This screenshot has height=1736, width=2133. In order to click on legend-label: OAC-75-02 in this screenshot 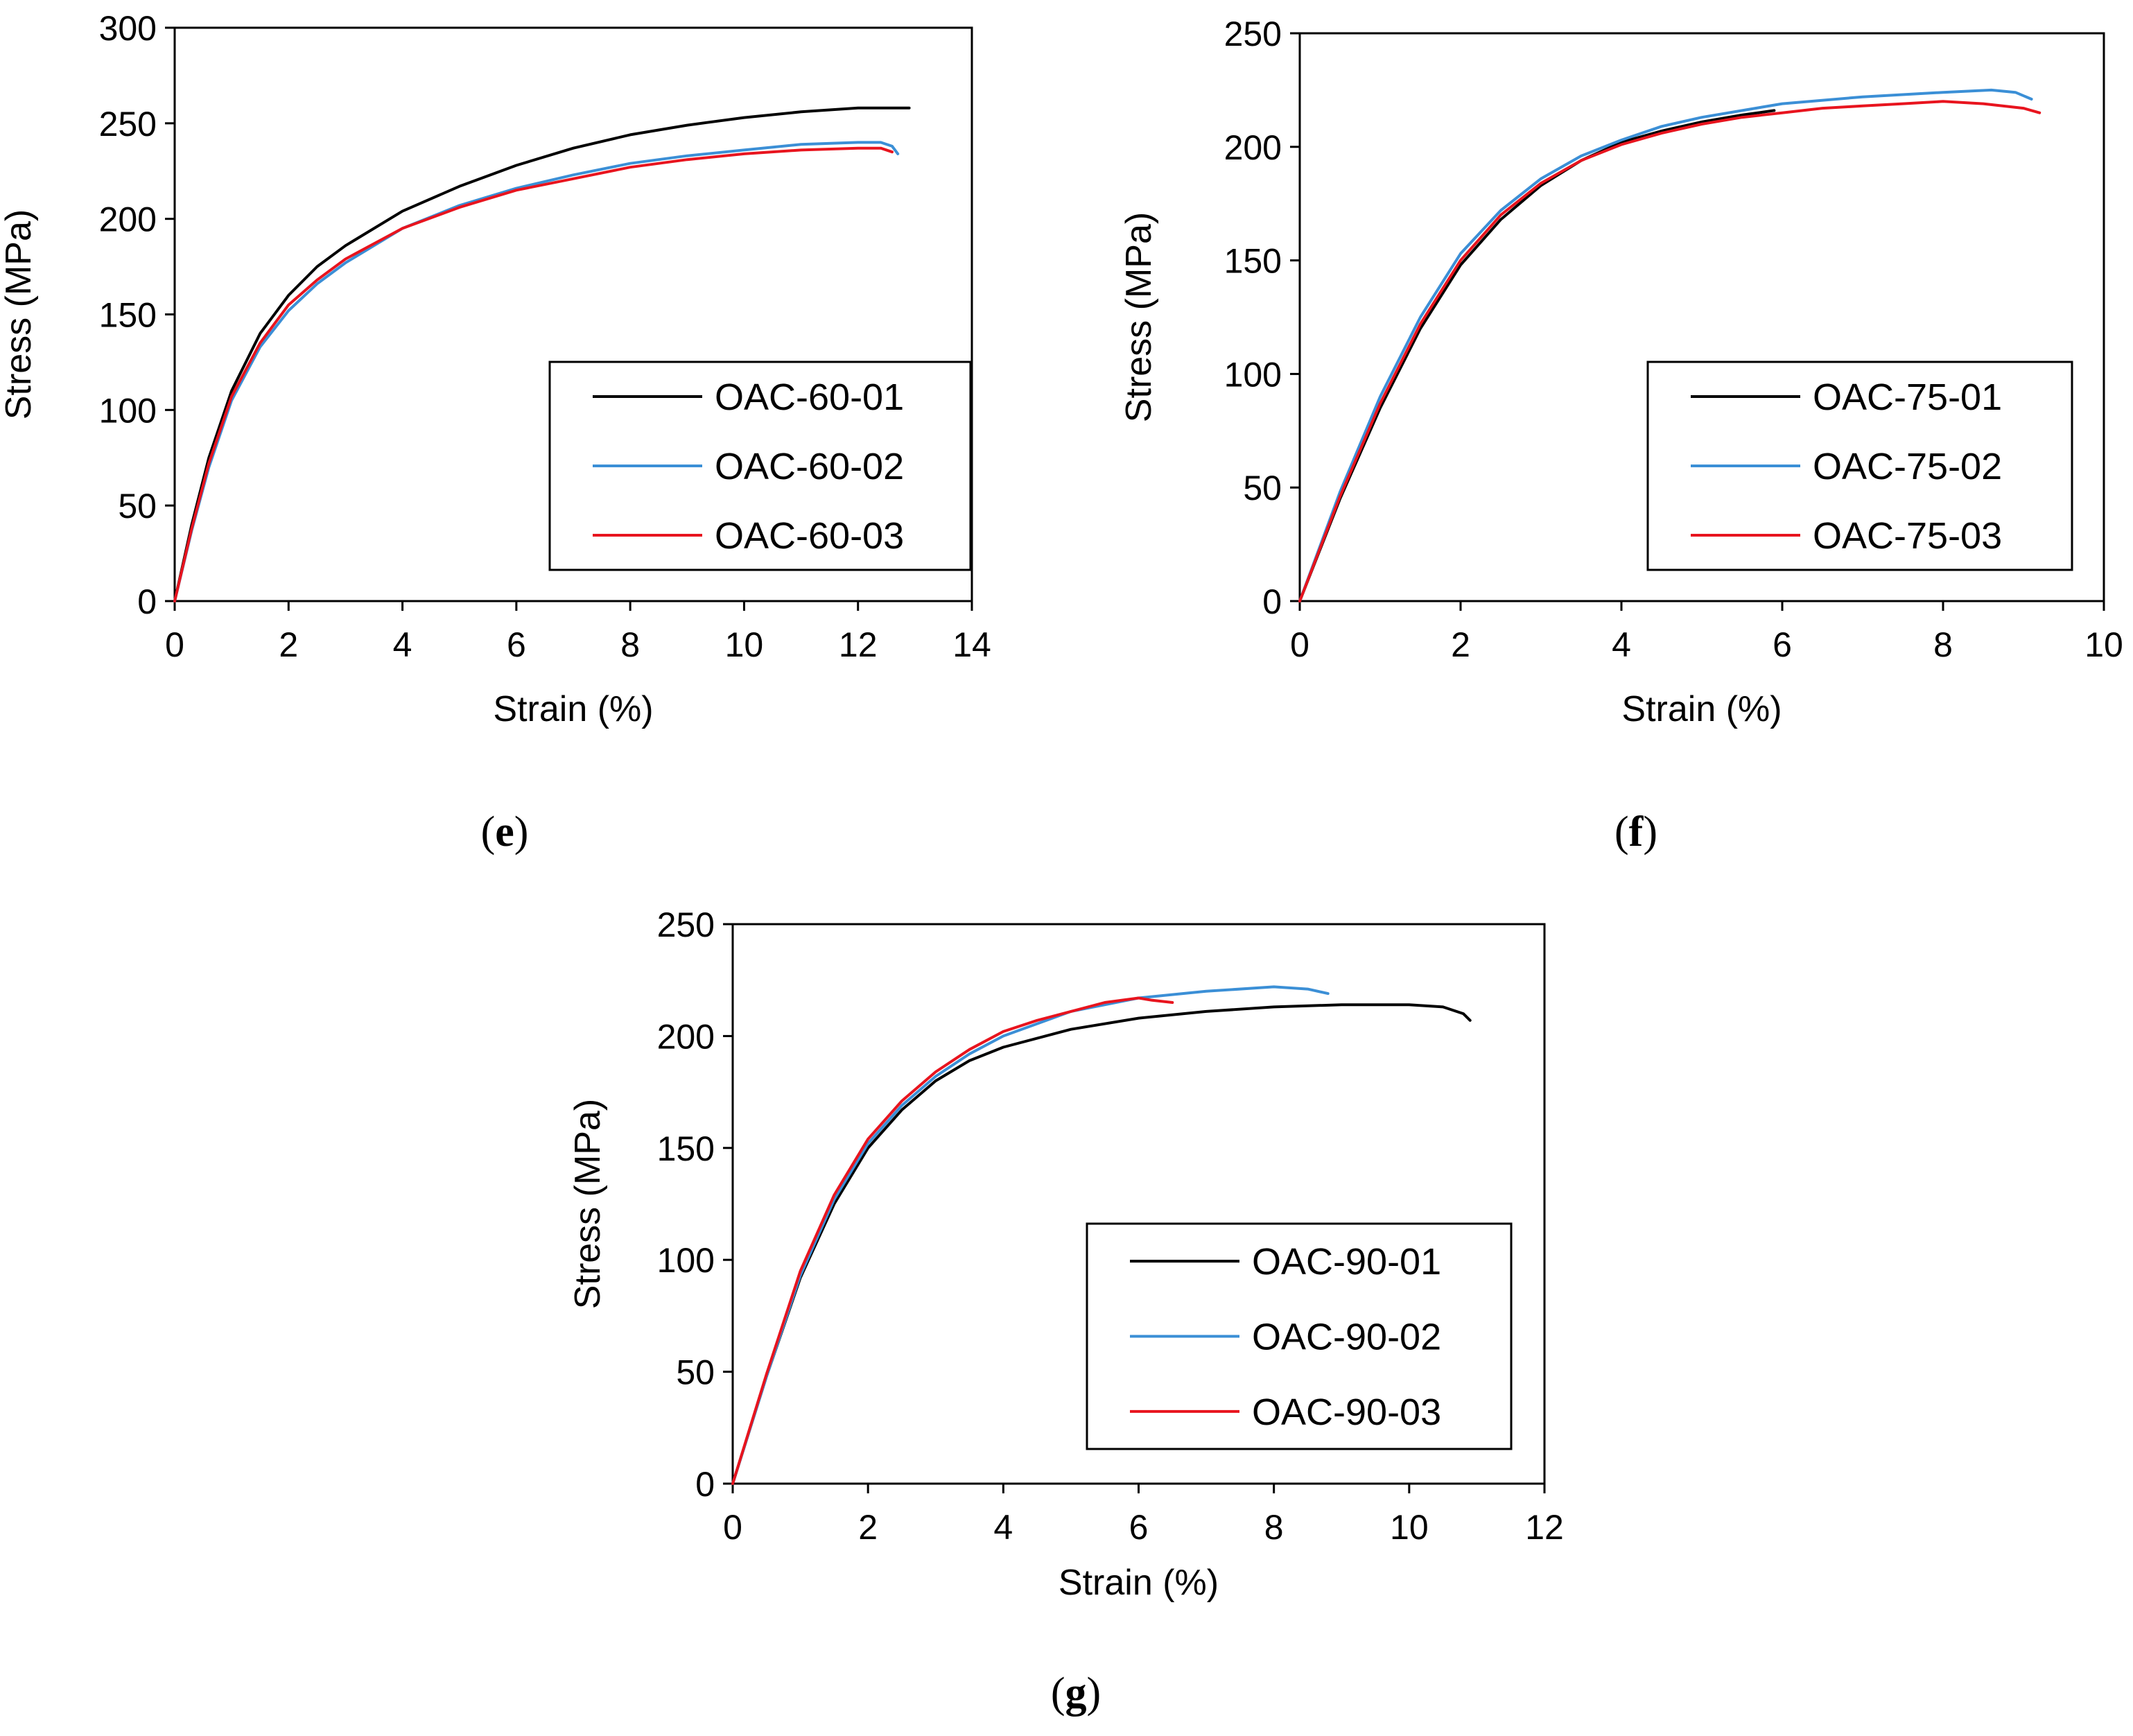, I will do `click(1907, 467)`.